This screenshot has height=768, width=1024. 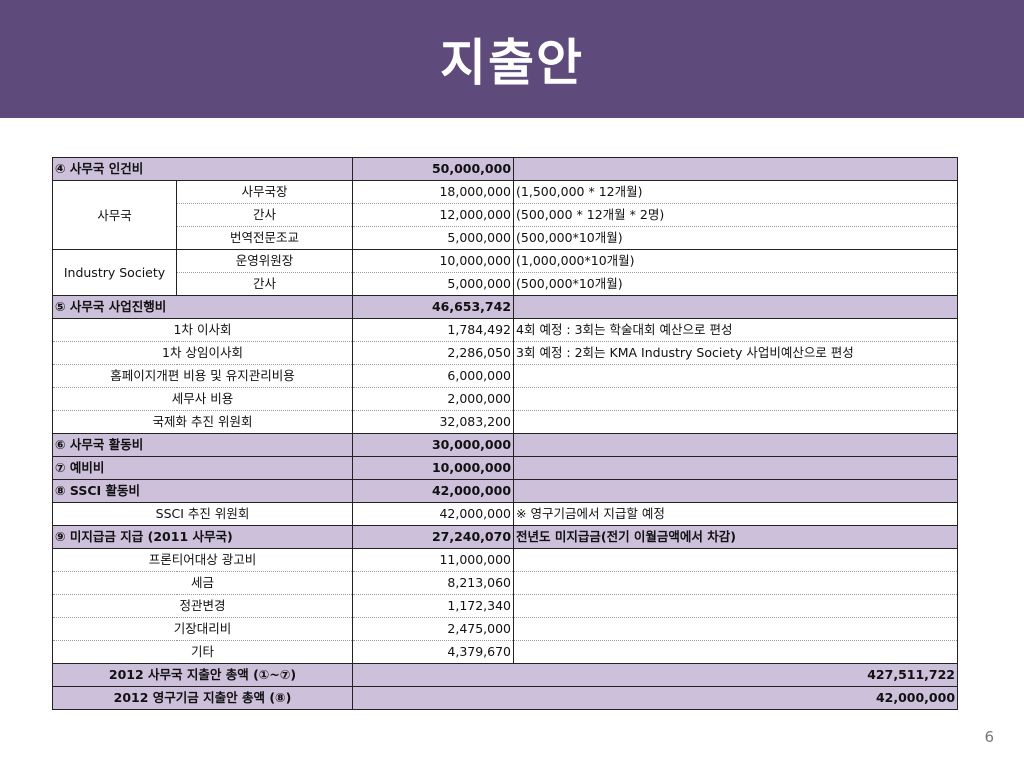 I want to click on table-row: 프론티어대상 광고비 11,000,000, so click(x=505, y=560).